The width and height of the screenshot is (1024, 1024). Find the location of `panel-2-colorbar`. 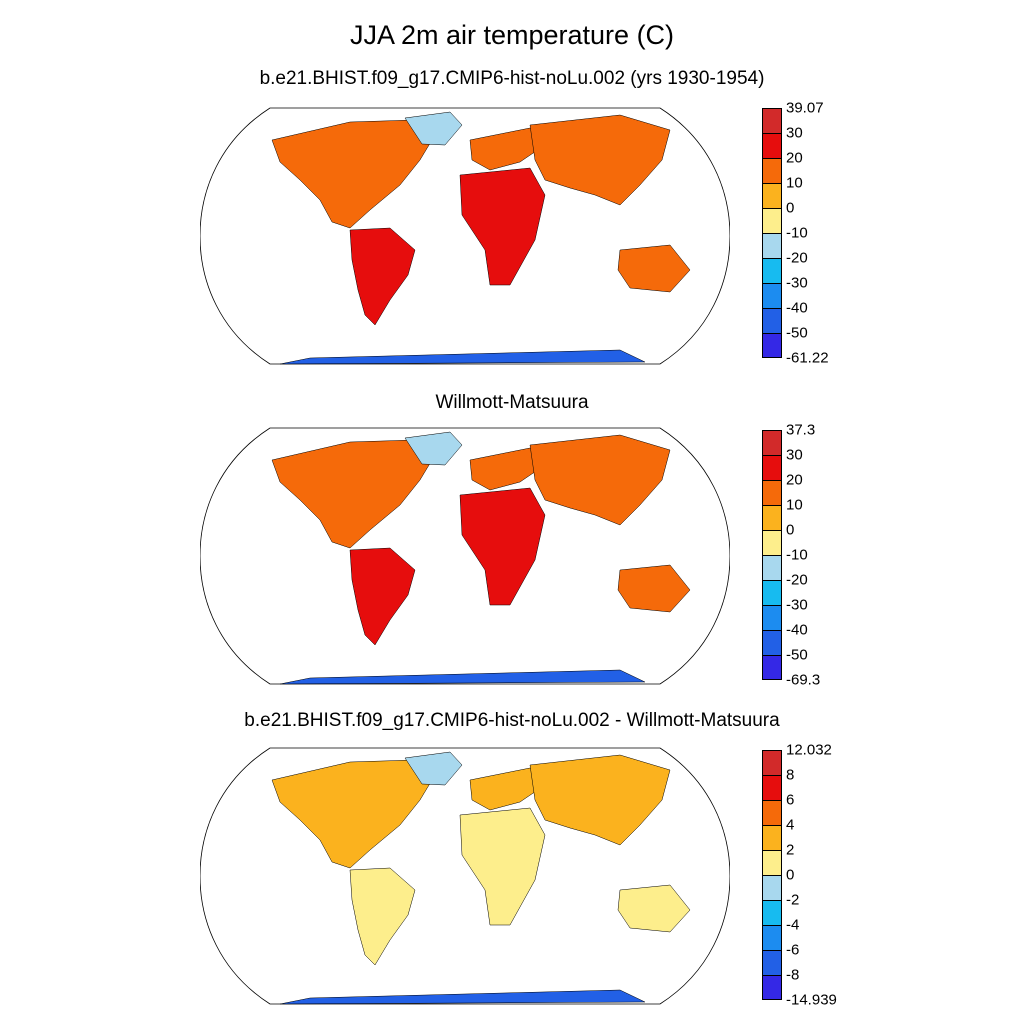

panel-2-colorbar is located at coordinates (772, 555).